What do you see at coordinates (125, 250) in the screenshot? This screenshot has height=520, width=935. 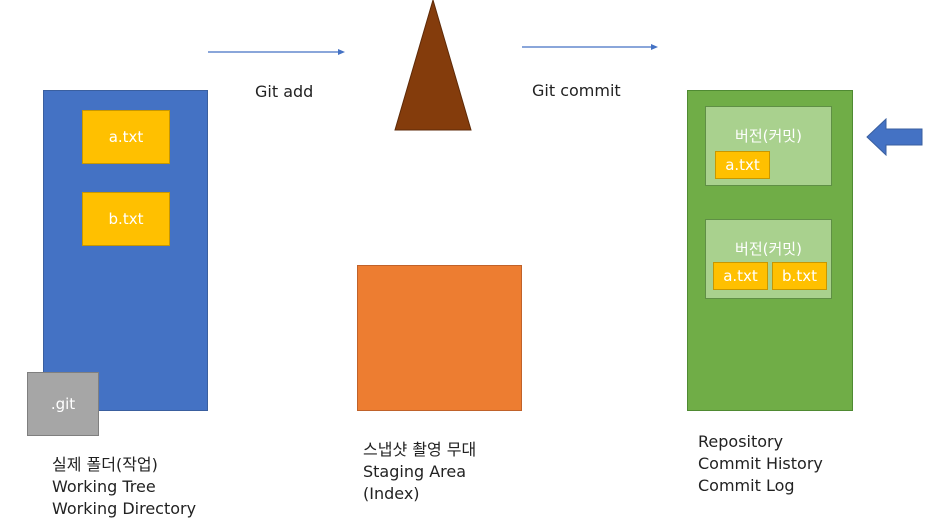 I see `working-tree-box: a.txt b.txt` at bounding box center [125, 250].